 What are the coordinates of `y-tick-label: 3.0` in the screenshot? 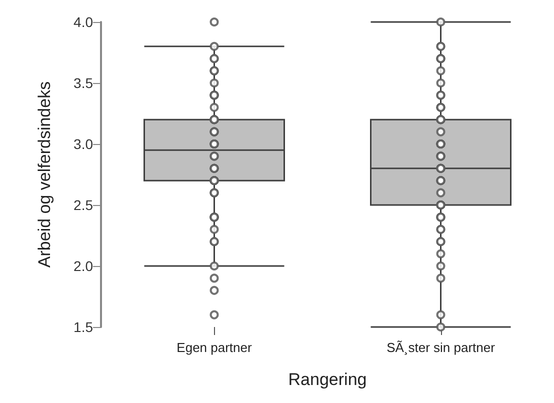 It's located at (84, 144).